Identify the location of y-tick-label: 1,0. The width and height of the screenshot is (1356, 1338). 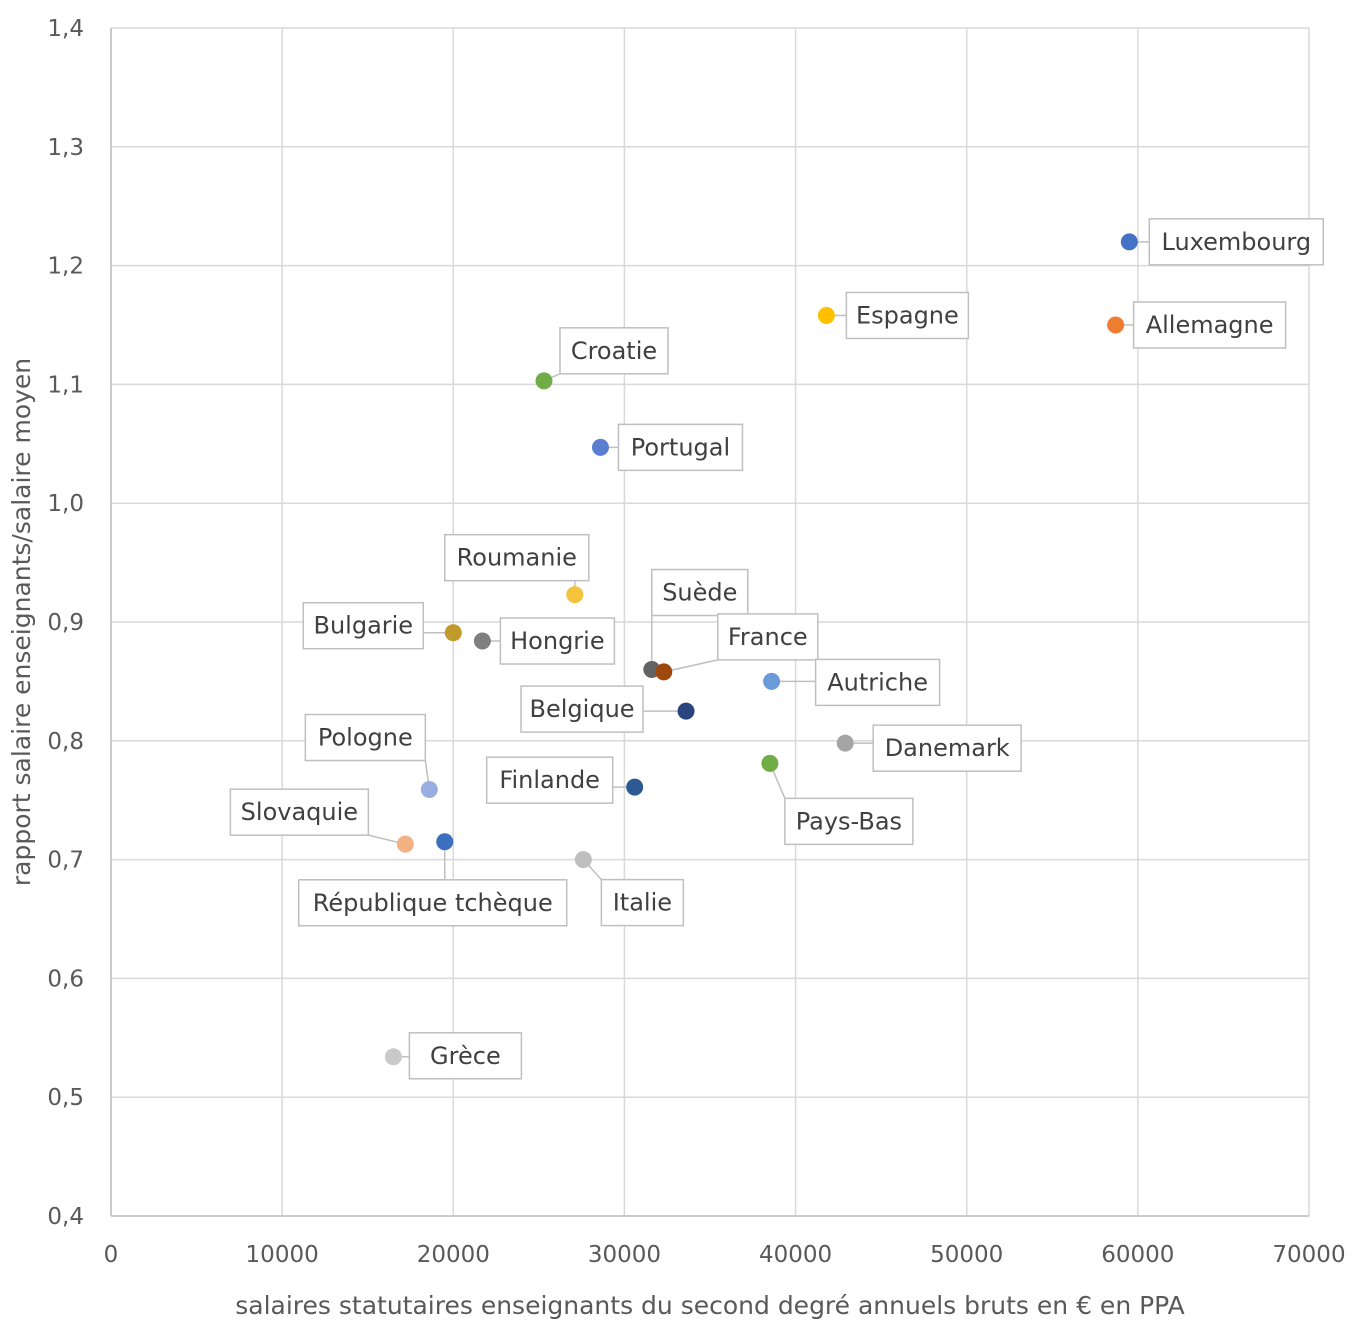
(65, 504).